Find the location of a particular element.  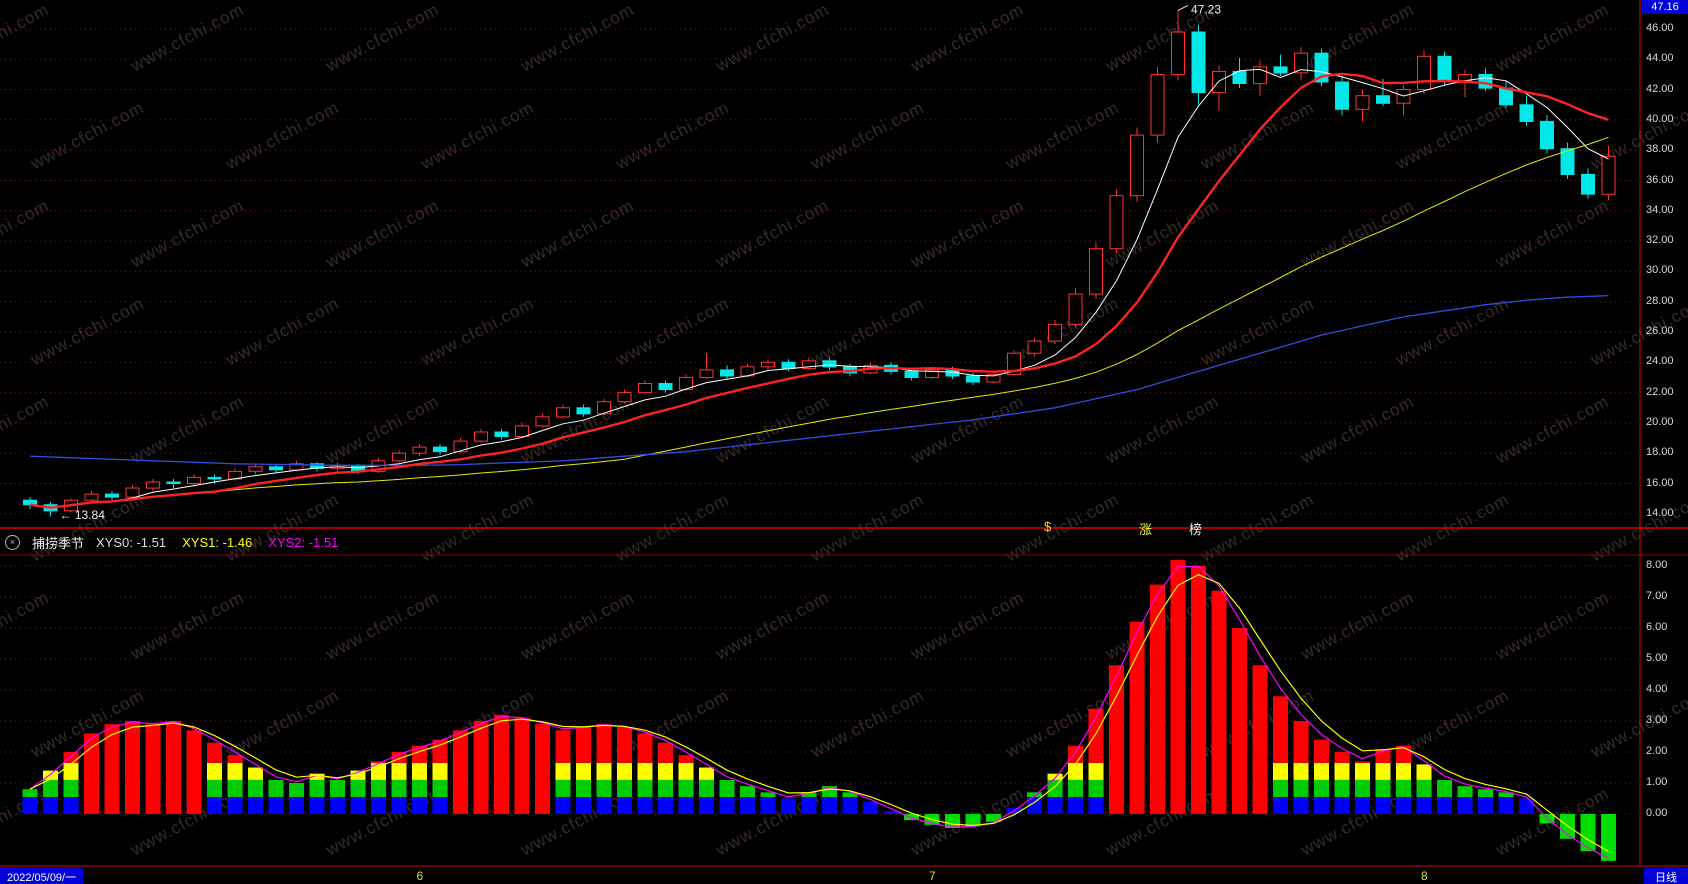

price-tick-label: 26.00 is located at coordinates (1660, 331).